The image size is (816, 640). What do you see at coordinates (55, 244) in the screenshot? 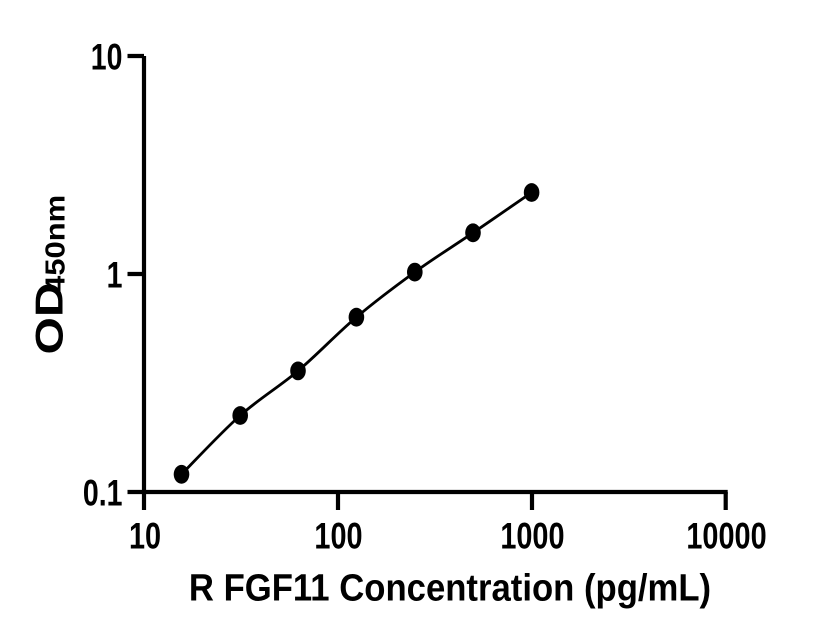
I see `svg-text: 450nm` at bounding box center [55, 244].